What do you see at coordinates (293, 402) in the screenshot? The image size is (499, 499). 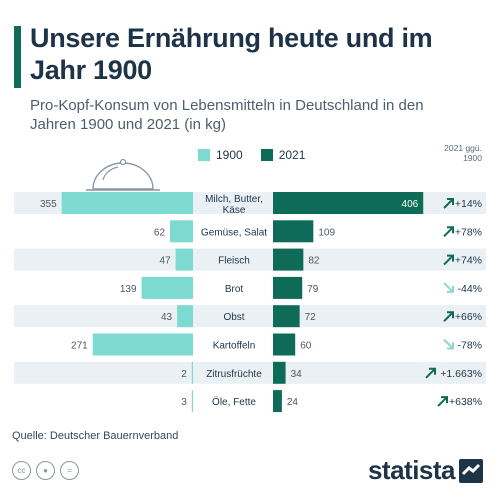 I see `value-label-2021: 24` at bounding box center [293, 402].